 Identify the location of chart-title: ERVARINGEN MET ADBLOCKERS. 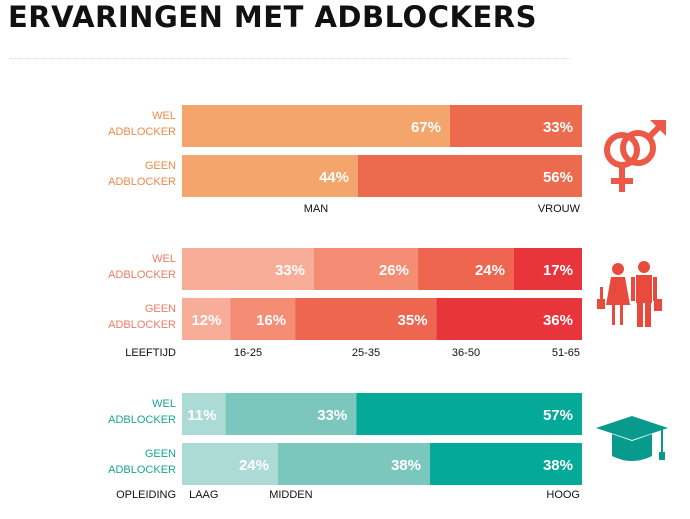
(272, 17).